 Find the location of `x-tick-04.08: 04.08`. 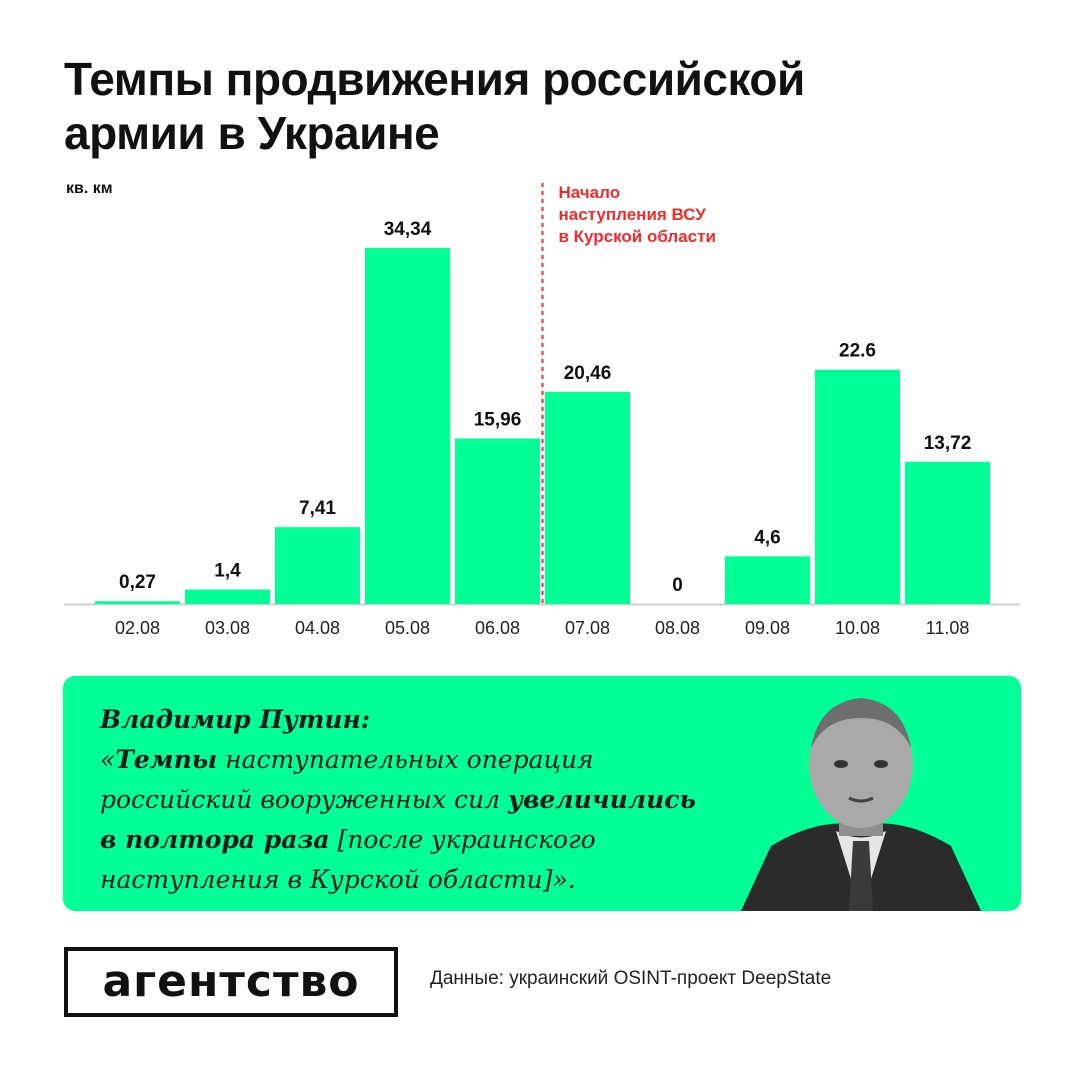

x-tick-04.08: 04.08 is located at coordinates (317, 628).